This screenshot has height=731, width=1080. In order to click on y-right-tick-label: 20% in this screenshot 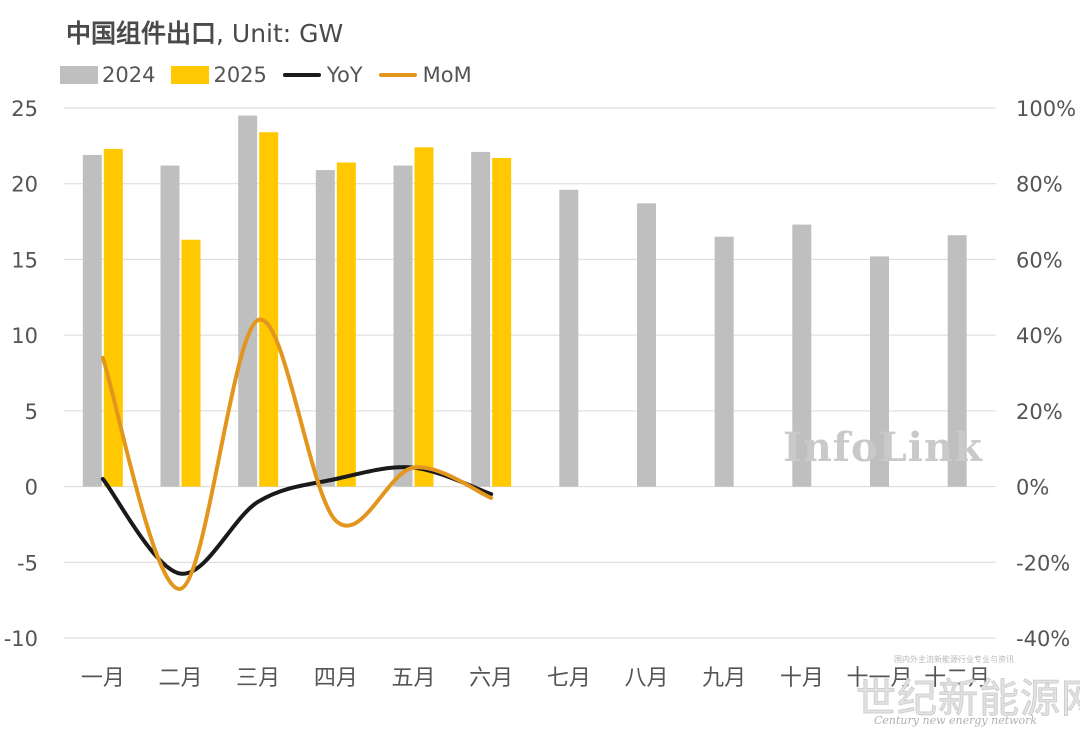, I will do `click(1039, 412)`.